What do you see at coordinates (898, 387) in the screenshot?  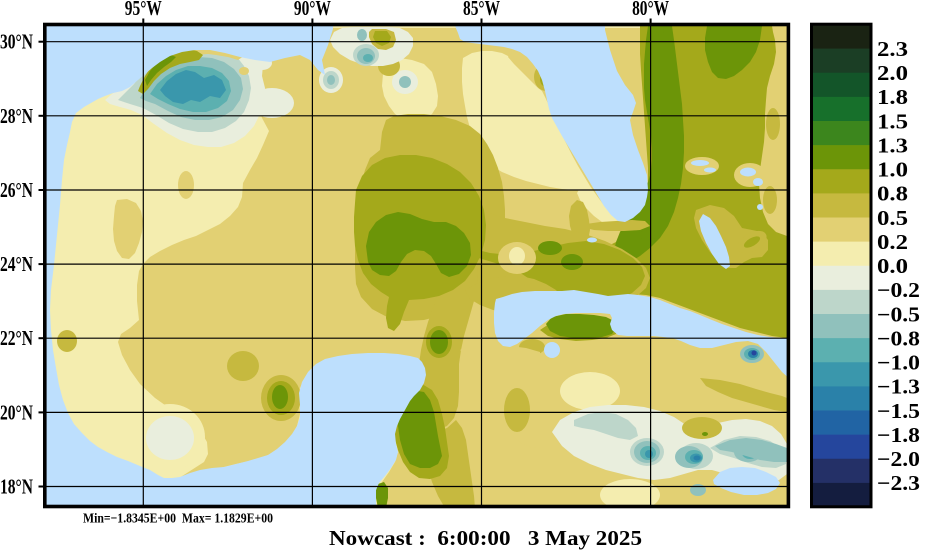 I see `svg-text: −1.3` at bounding box center [898, 387].